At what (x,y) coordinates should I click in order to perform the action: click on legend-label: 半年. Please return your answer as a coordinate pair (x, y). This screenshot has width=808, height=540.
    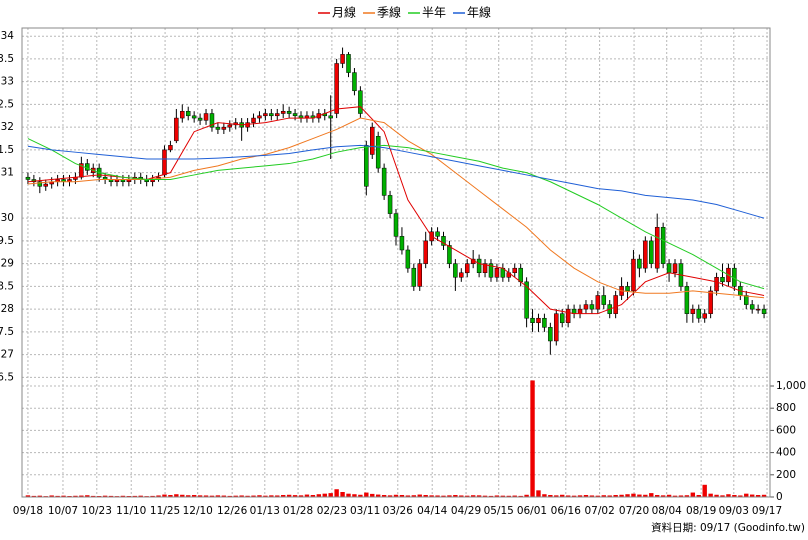
    Looking at the image, I should click on (434, 13).